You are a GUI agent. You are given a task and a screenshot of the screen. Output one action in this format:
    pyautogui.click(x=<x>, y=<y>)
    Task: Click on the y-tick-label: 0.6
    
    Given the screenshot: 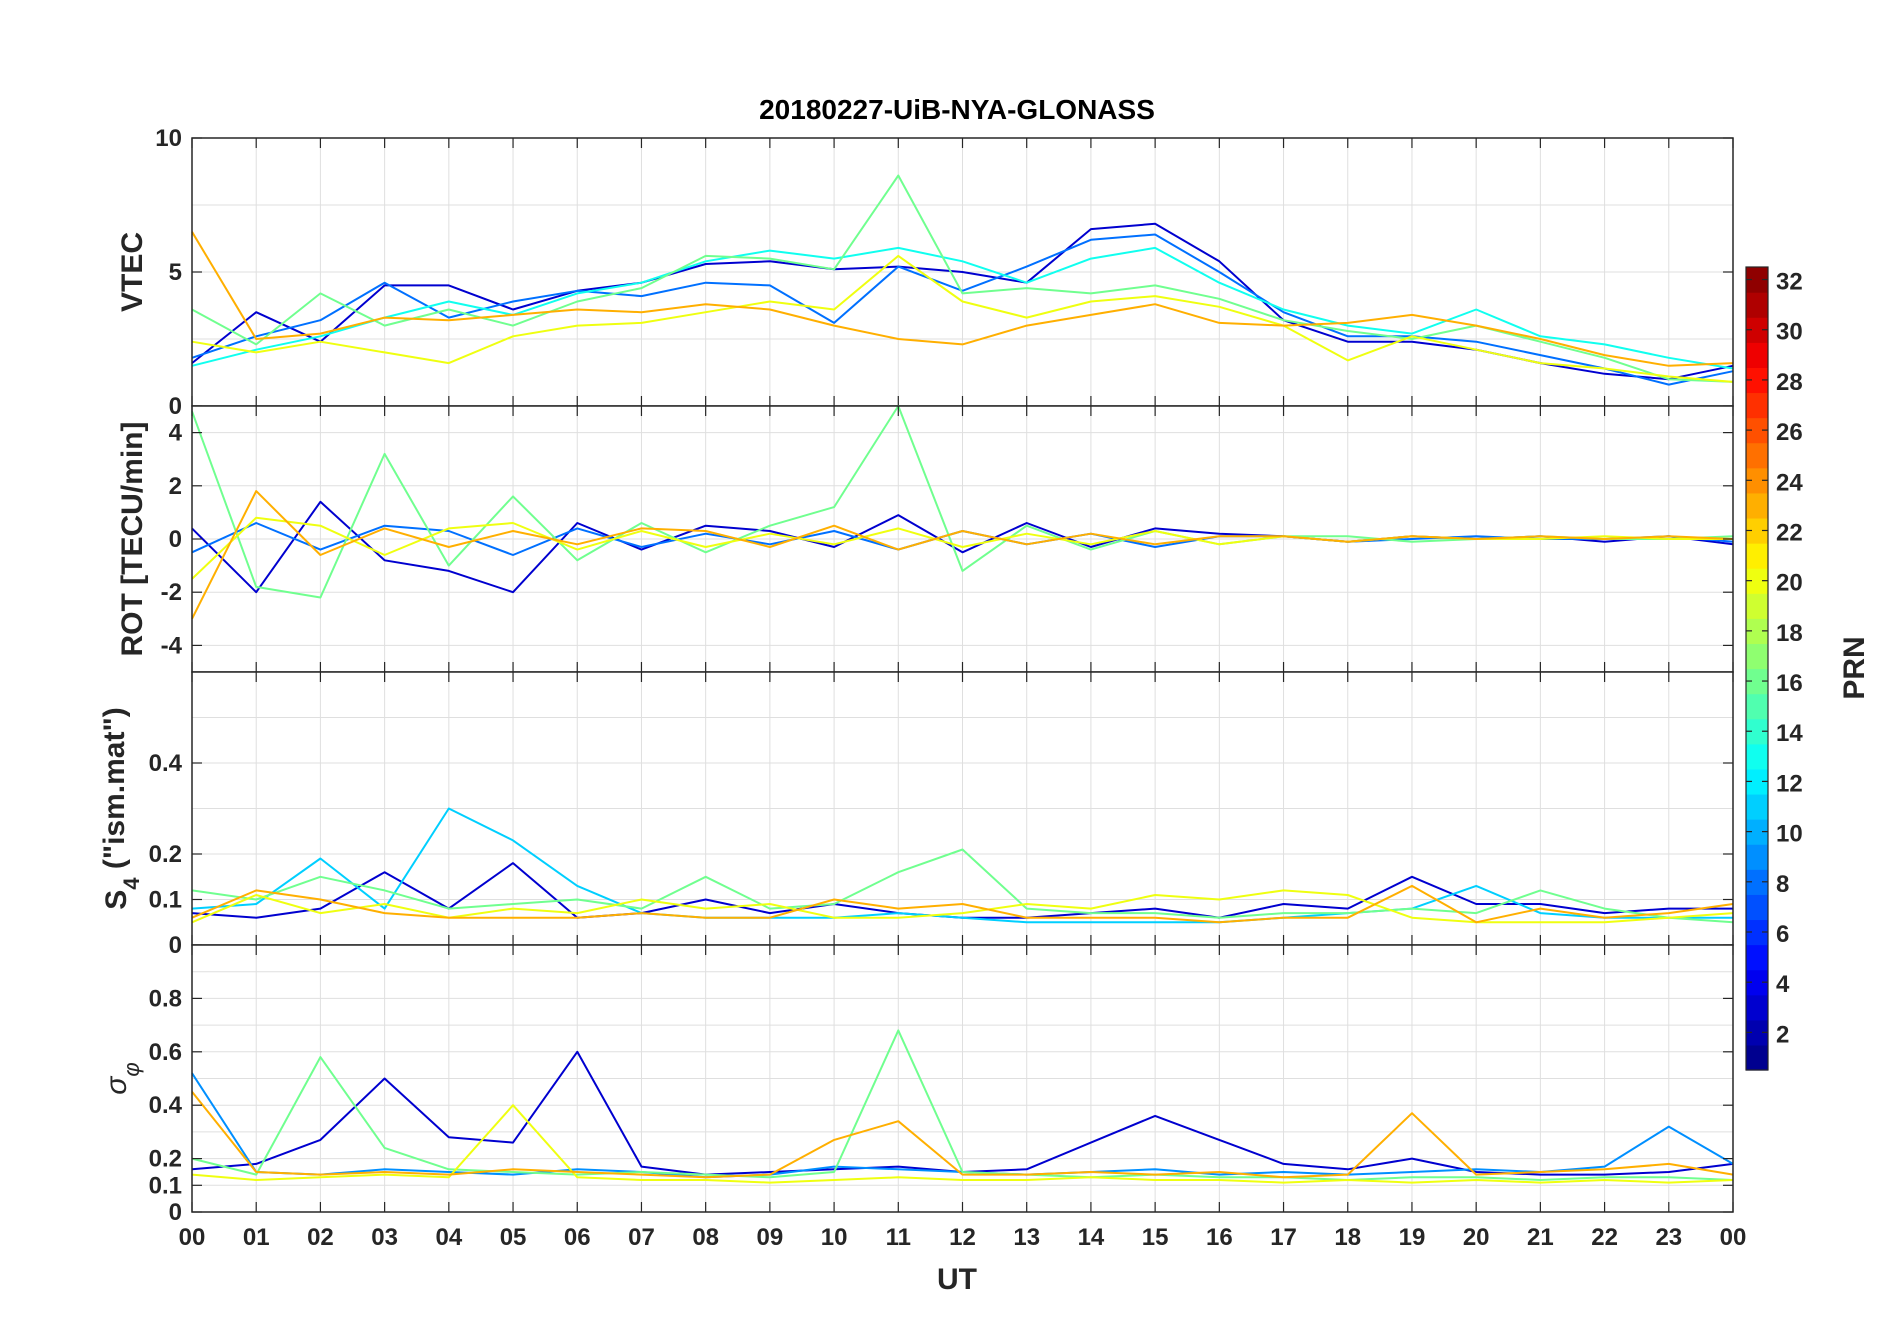 What is the action you would take?
    pyautogui.click(x=165, y=1052)
    